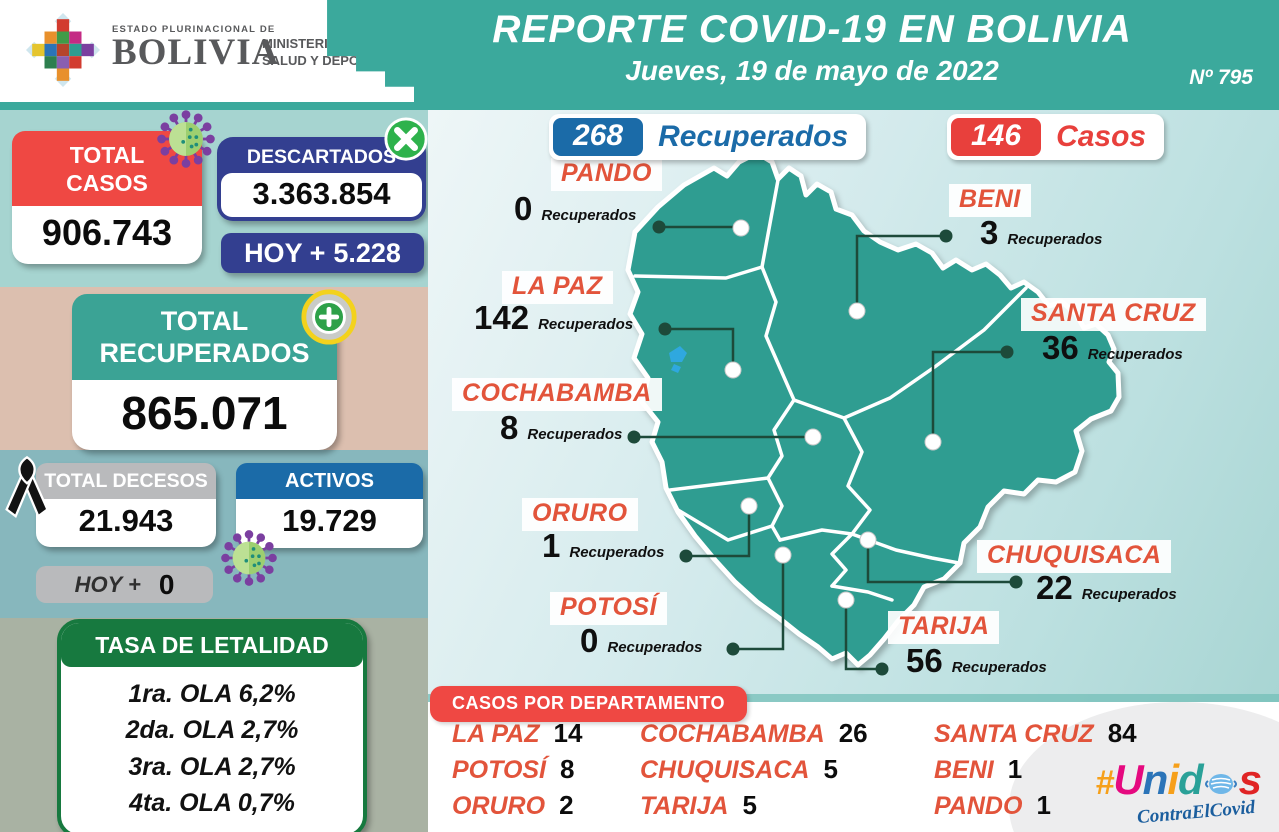  I want to click on dept-value-la-paz: 142 Recuperados, so click(553, 318).